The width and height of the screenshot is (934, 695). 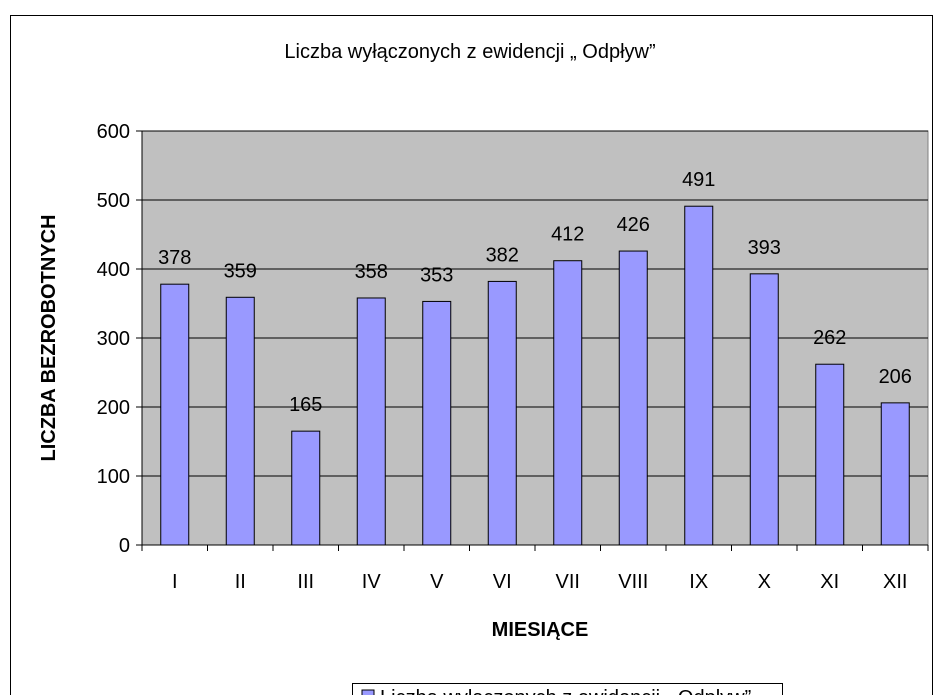 I want to click on value-label: 412, so click(x=567, y=235).